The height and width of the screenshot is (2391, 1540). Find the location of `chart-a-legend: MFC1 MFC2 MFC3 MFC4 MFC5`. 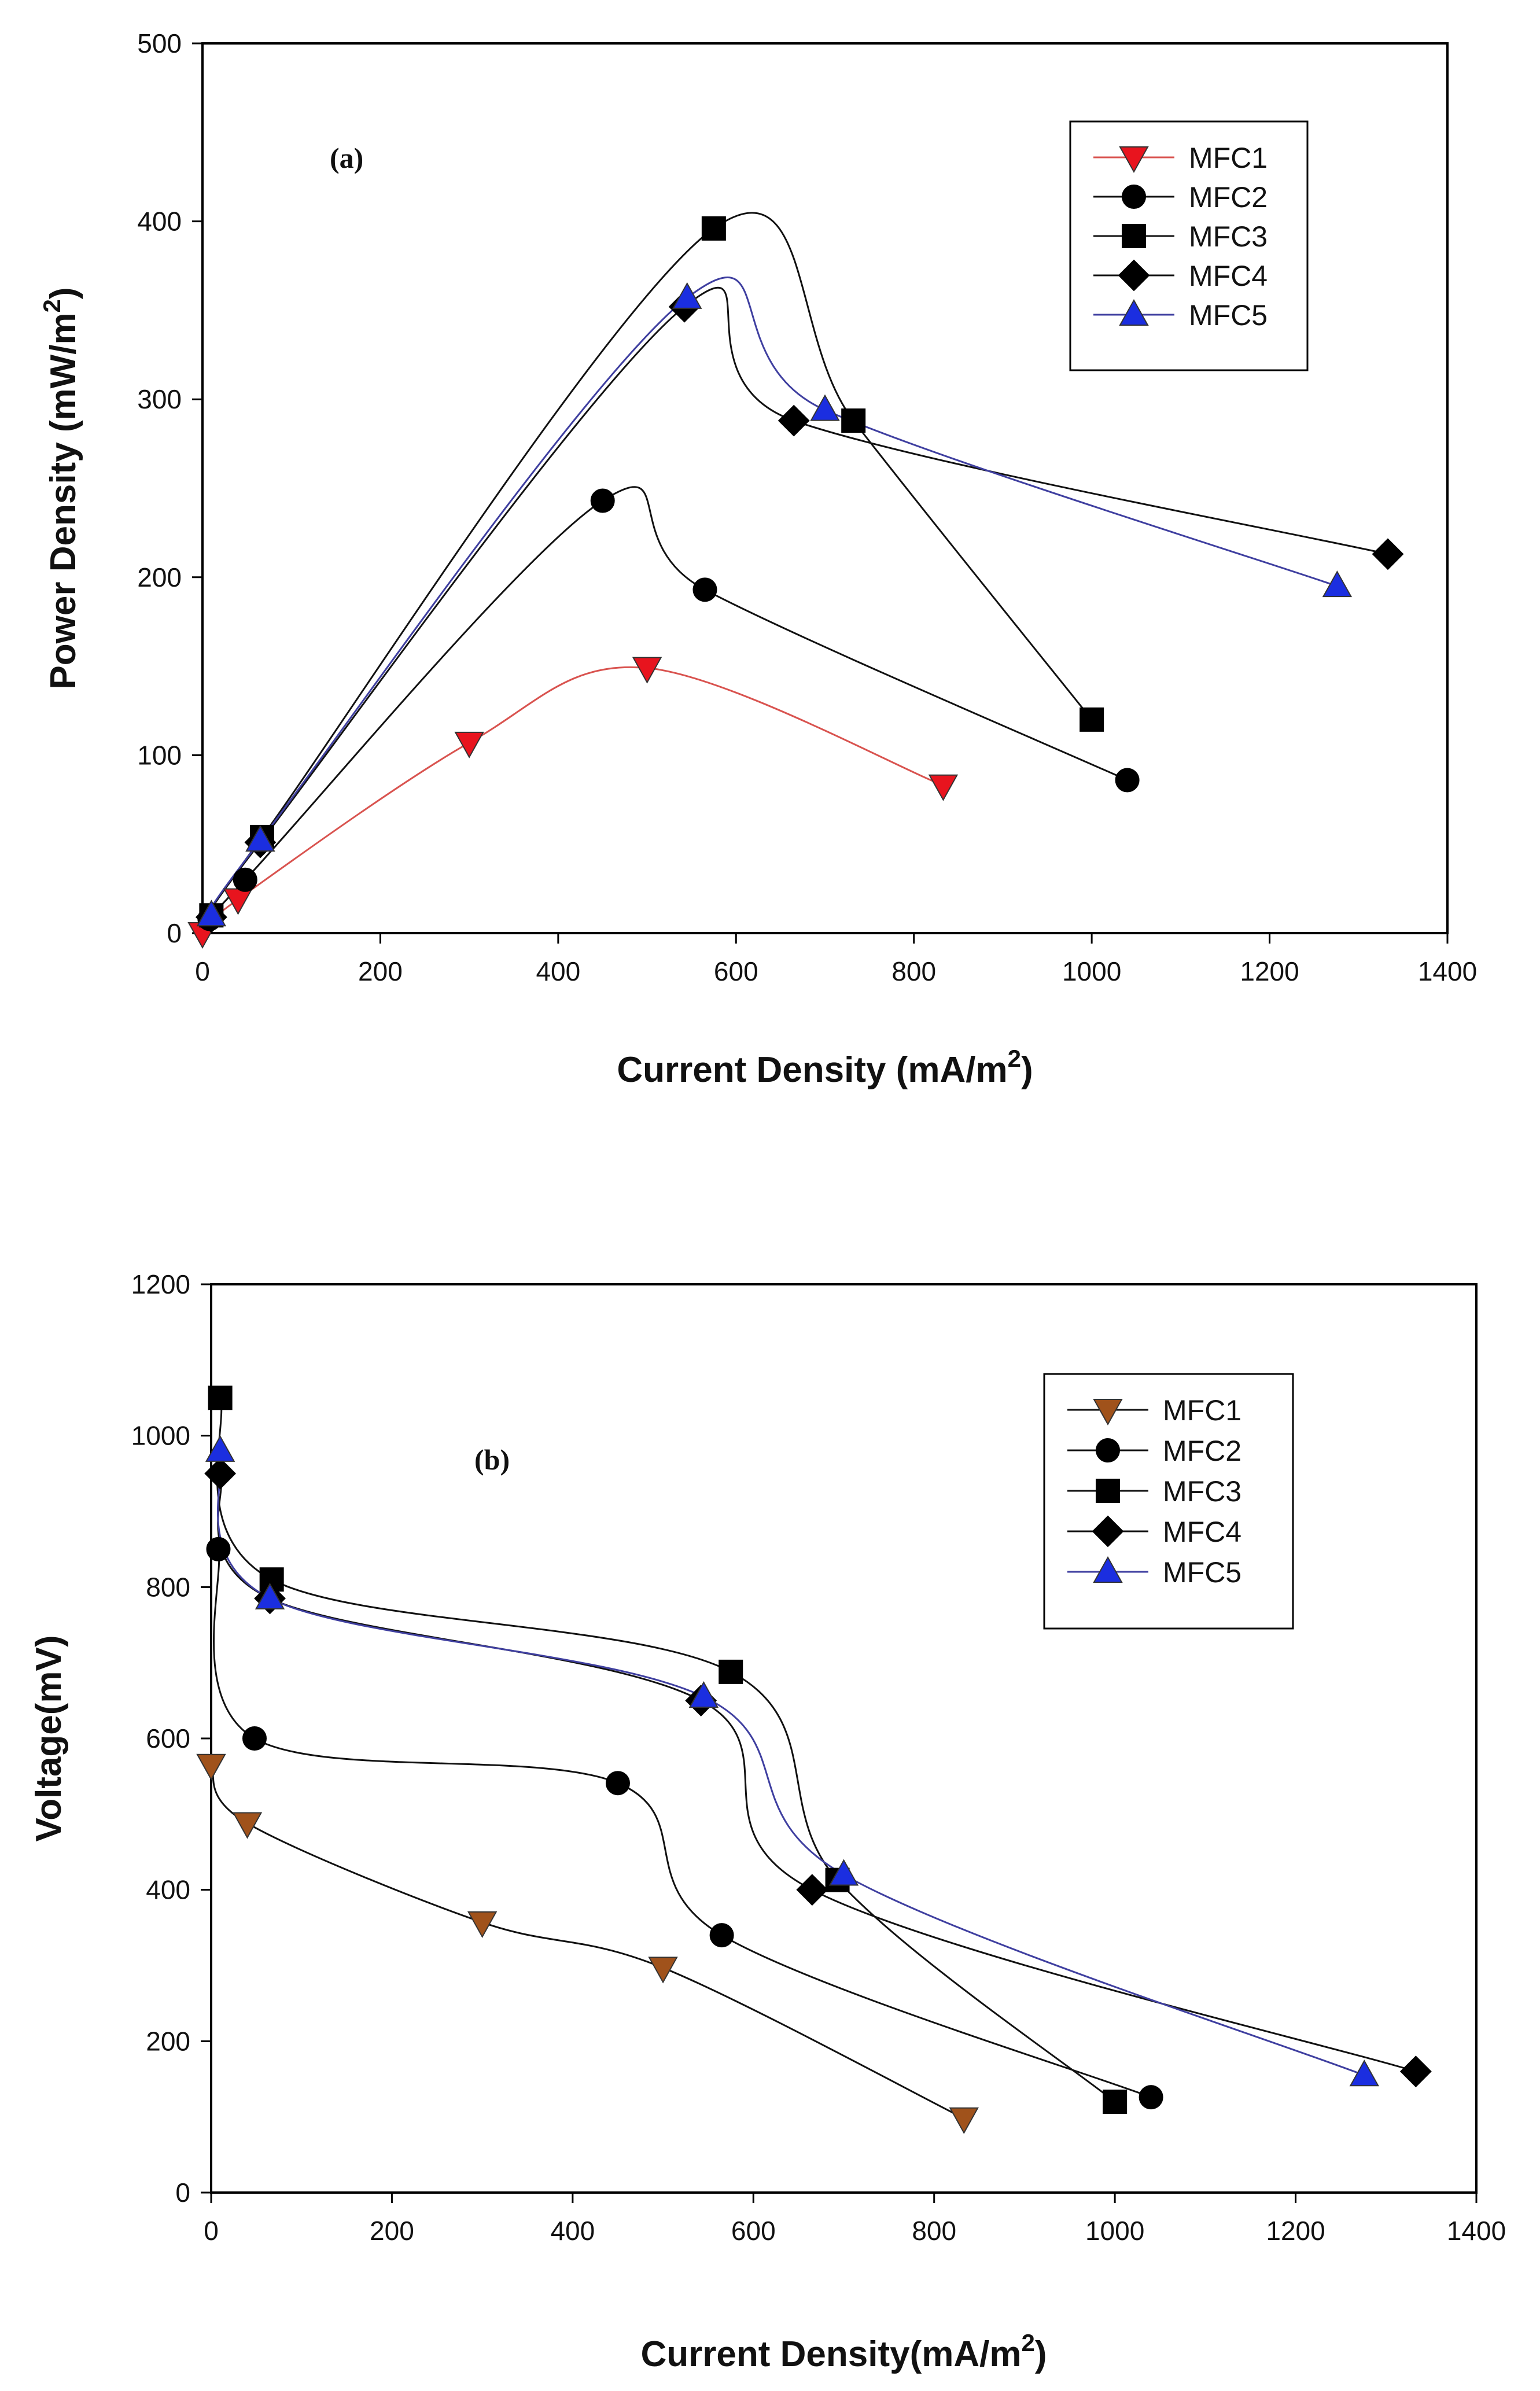

chart-a-legend: MFC1 MFC2 MFC3 MFC4 MFC5 is located at coordinates (1189, 245).